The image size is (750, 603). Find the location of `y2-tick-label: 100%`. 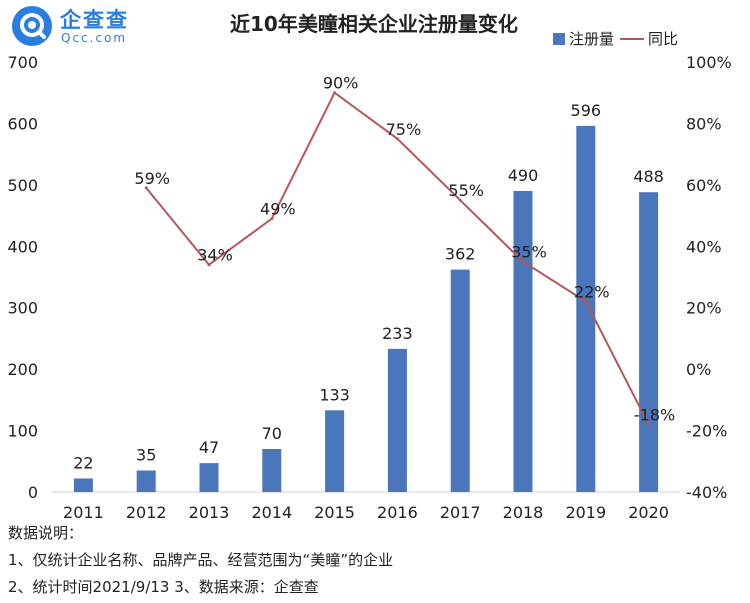

y2-tick-label: 100% is located at coordinates (709, 62).